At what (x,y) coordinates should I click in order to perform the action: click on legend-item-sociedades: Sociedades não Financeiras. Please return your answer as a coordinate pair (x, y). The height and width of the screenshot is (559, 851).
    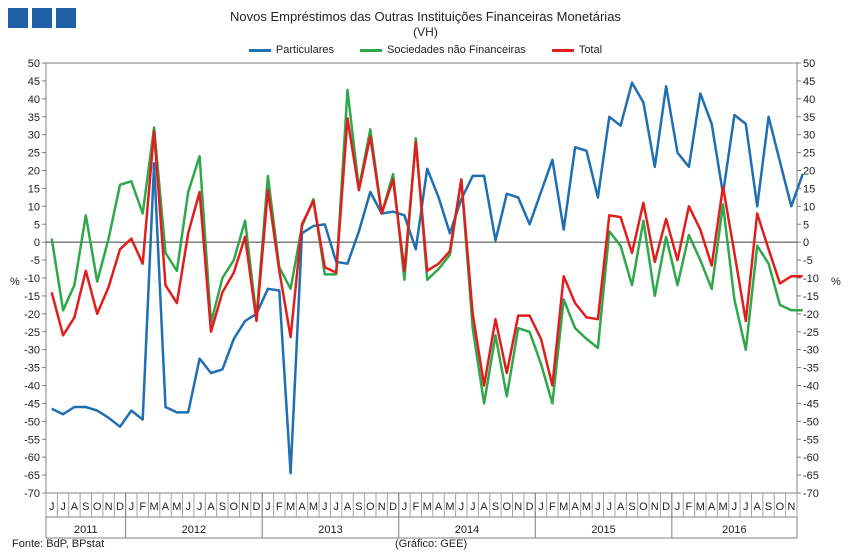
    Looking at the image, I should click on (443, 50).